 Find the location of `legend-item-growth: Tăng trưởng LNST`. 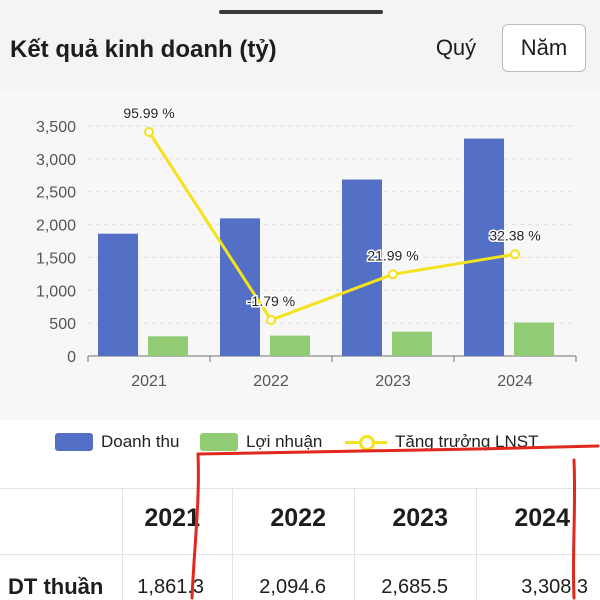

legend-item-growth: Tăng trưởng LNST is located at coordinates (441, 442).